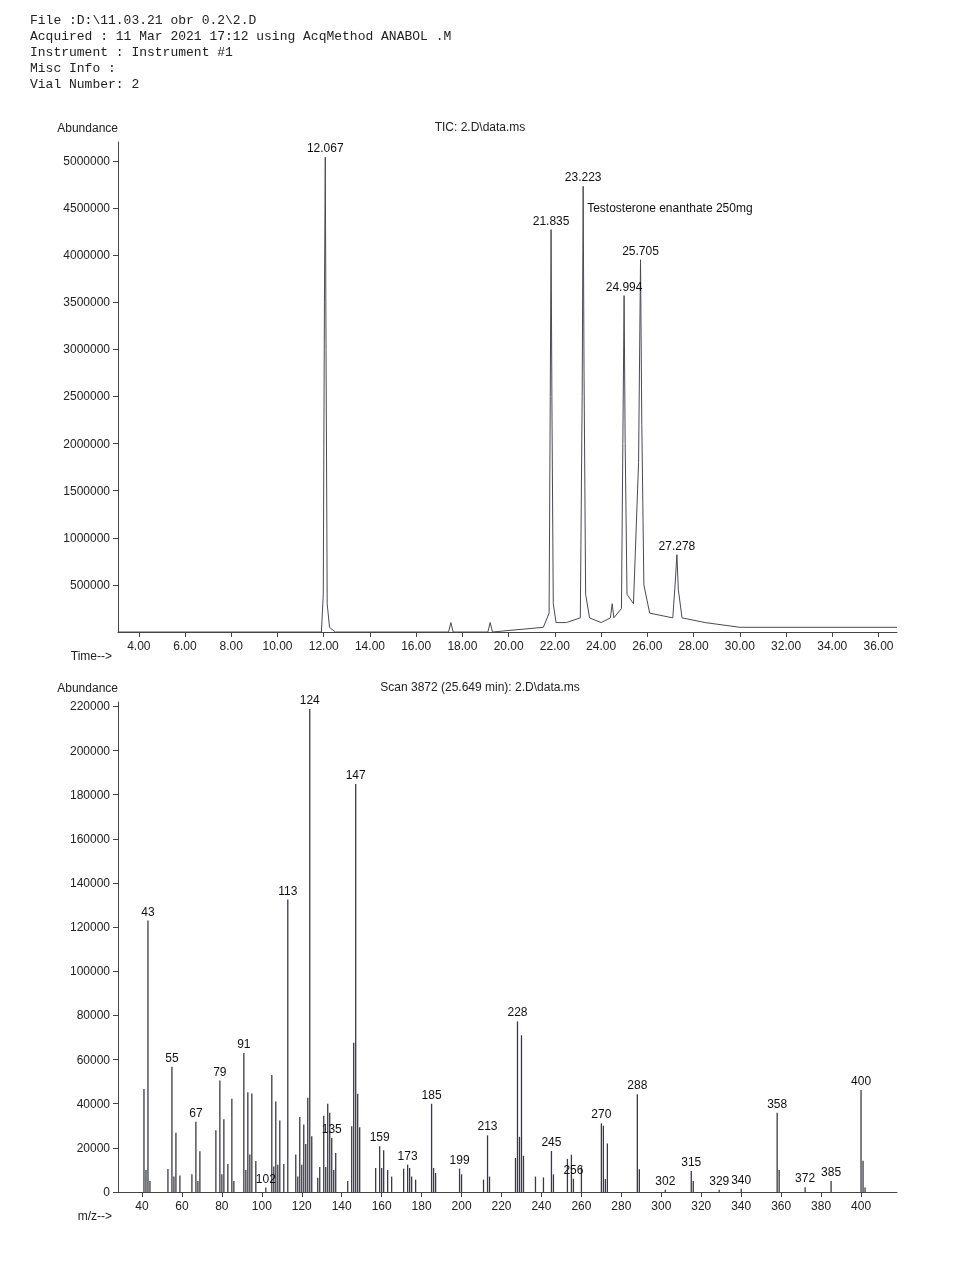 The height and width of the screenshot is (1280, 960). I want to click on y-tick-label: 4500000, so click(87, 207).